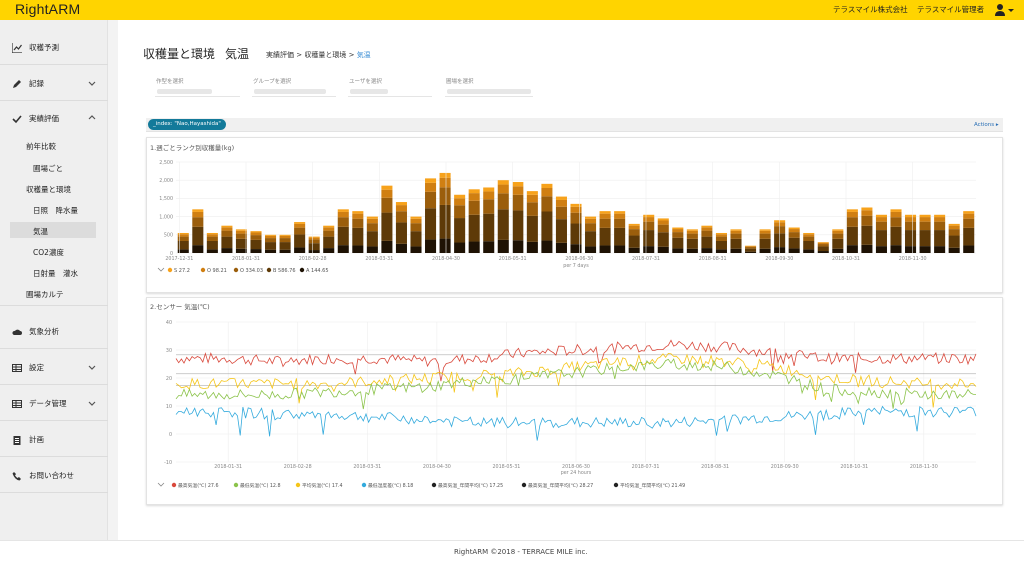 This screenshot has height=563, width=1024. I want to click on filter-tag: _index: "Nao,Hayashida", so click(187, 124).